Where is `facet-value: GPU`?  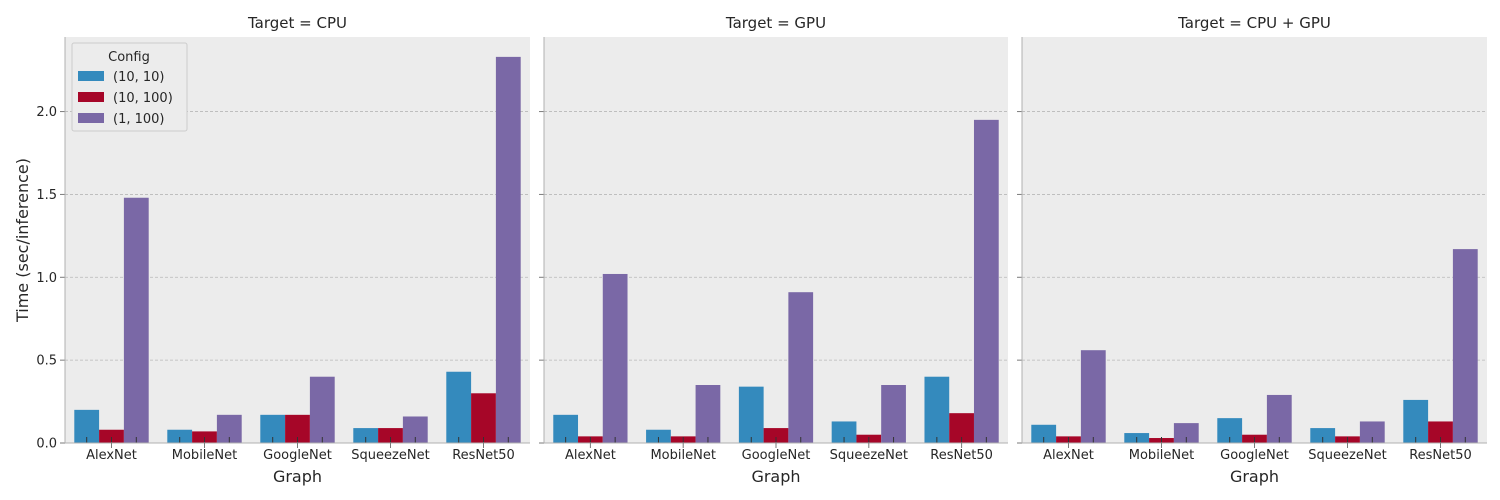 facet-value: GPU is located at coordinates (810, 23).